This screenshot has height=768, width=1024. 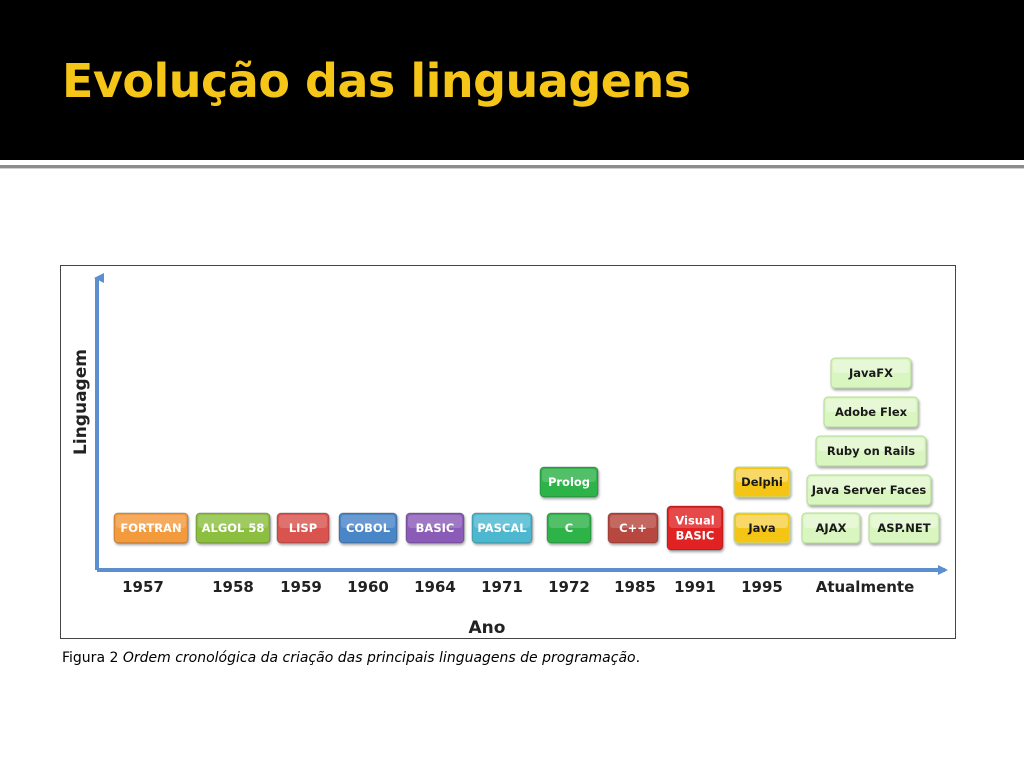 I want to click on header-divider, so click(x=512, y=166).